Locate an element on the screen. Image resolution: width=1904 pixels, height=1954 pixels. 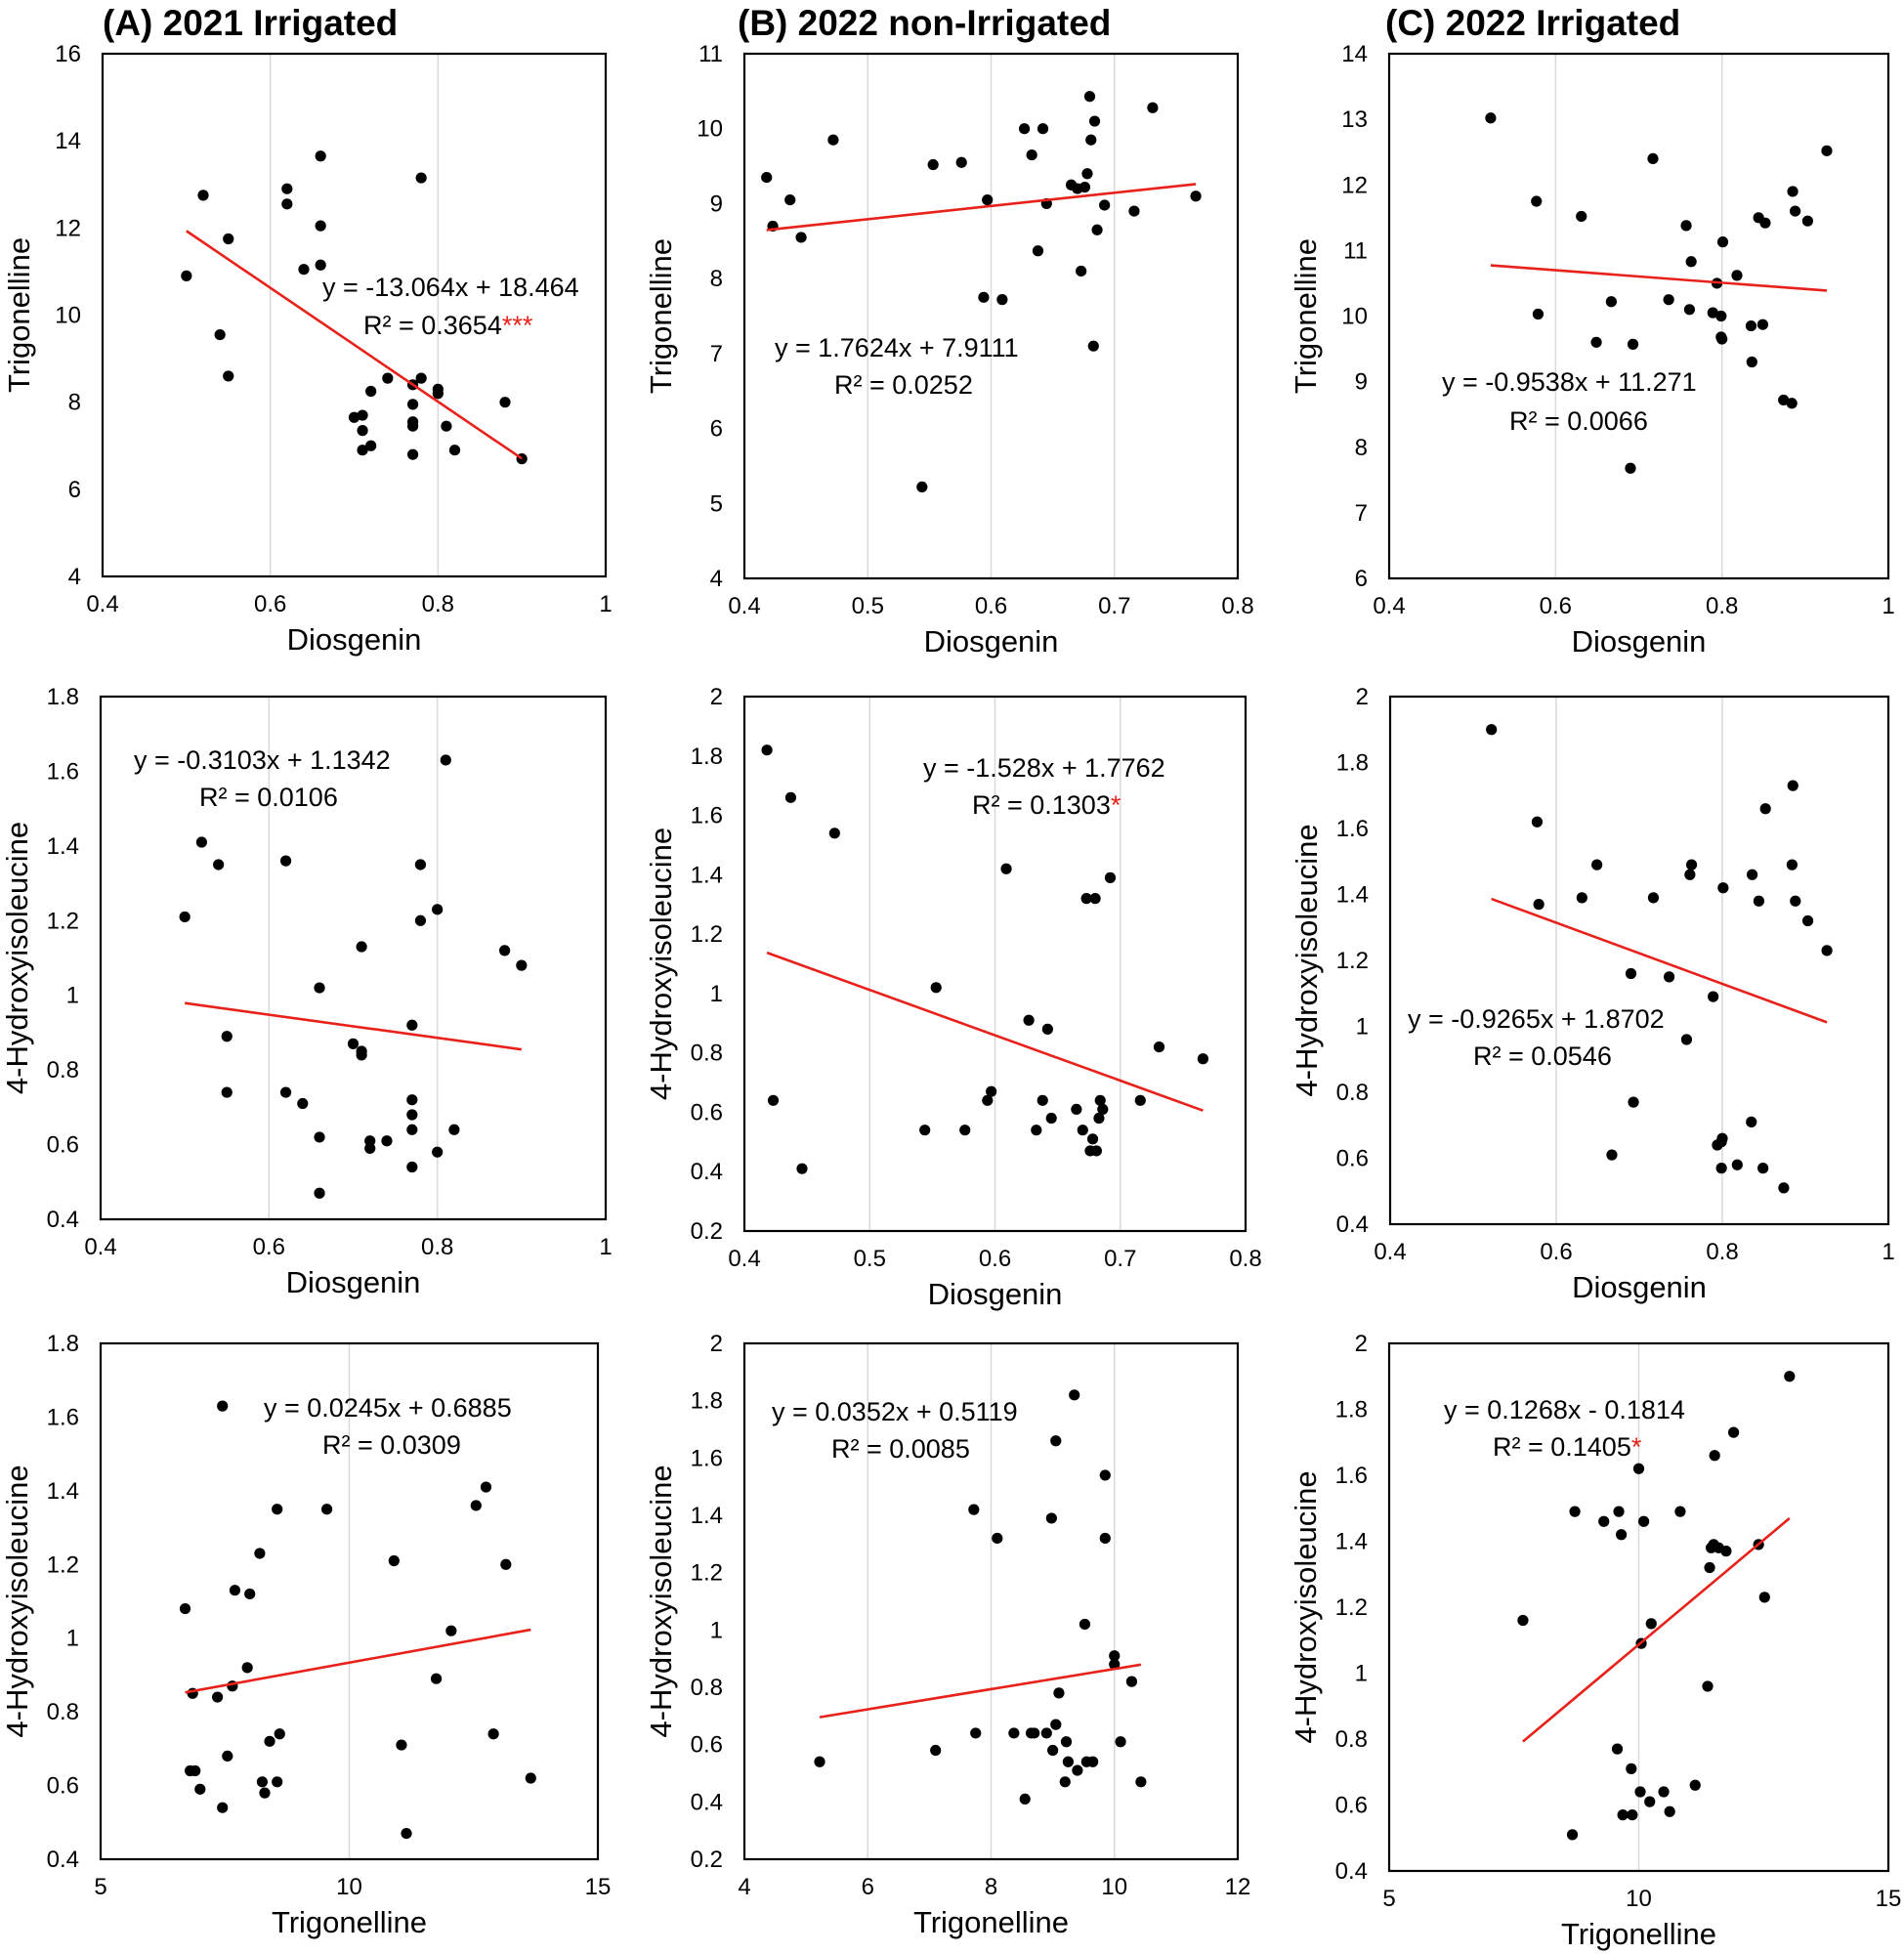
y-tick-label: 7 is located at coordinates (1361, 513).